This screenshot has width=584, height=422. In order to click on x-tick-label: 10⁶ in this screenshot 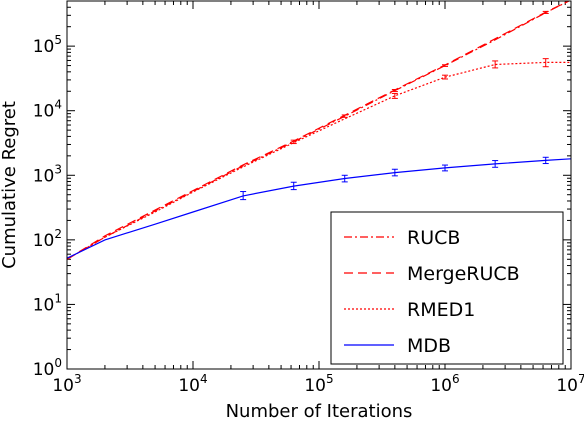, I will do `click(444, 384)`.